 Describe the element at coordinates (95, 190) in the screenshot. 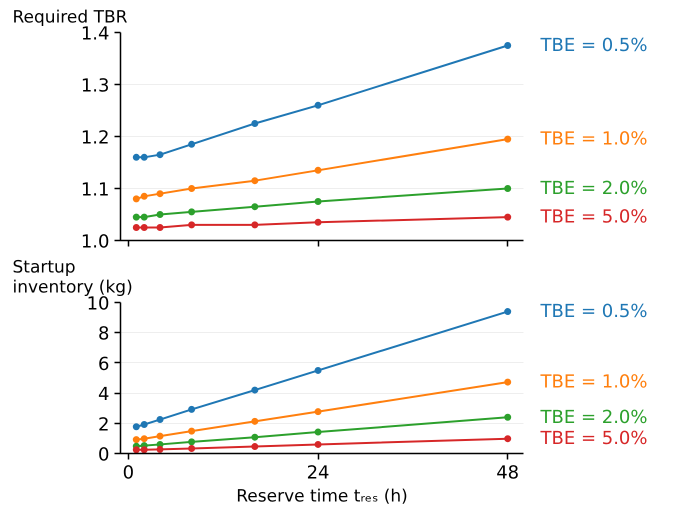

I see `y-tick-label: 1.1` at that location.